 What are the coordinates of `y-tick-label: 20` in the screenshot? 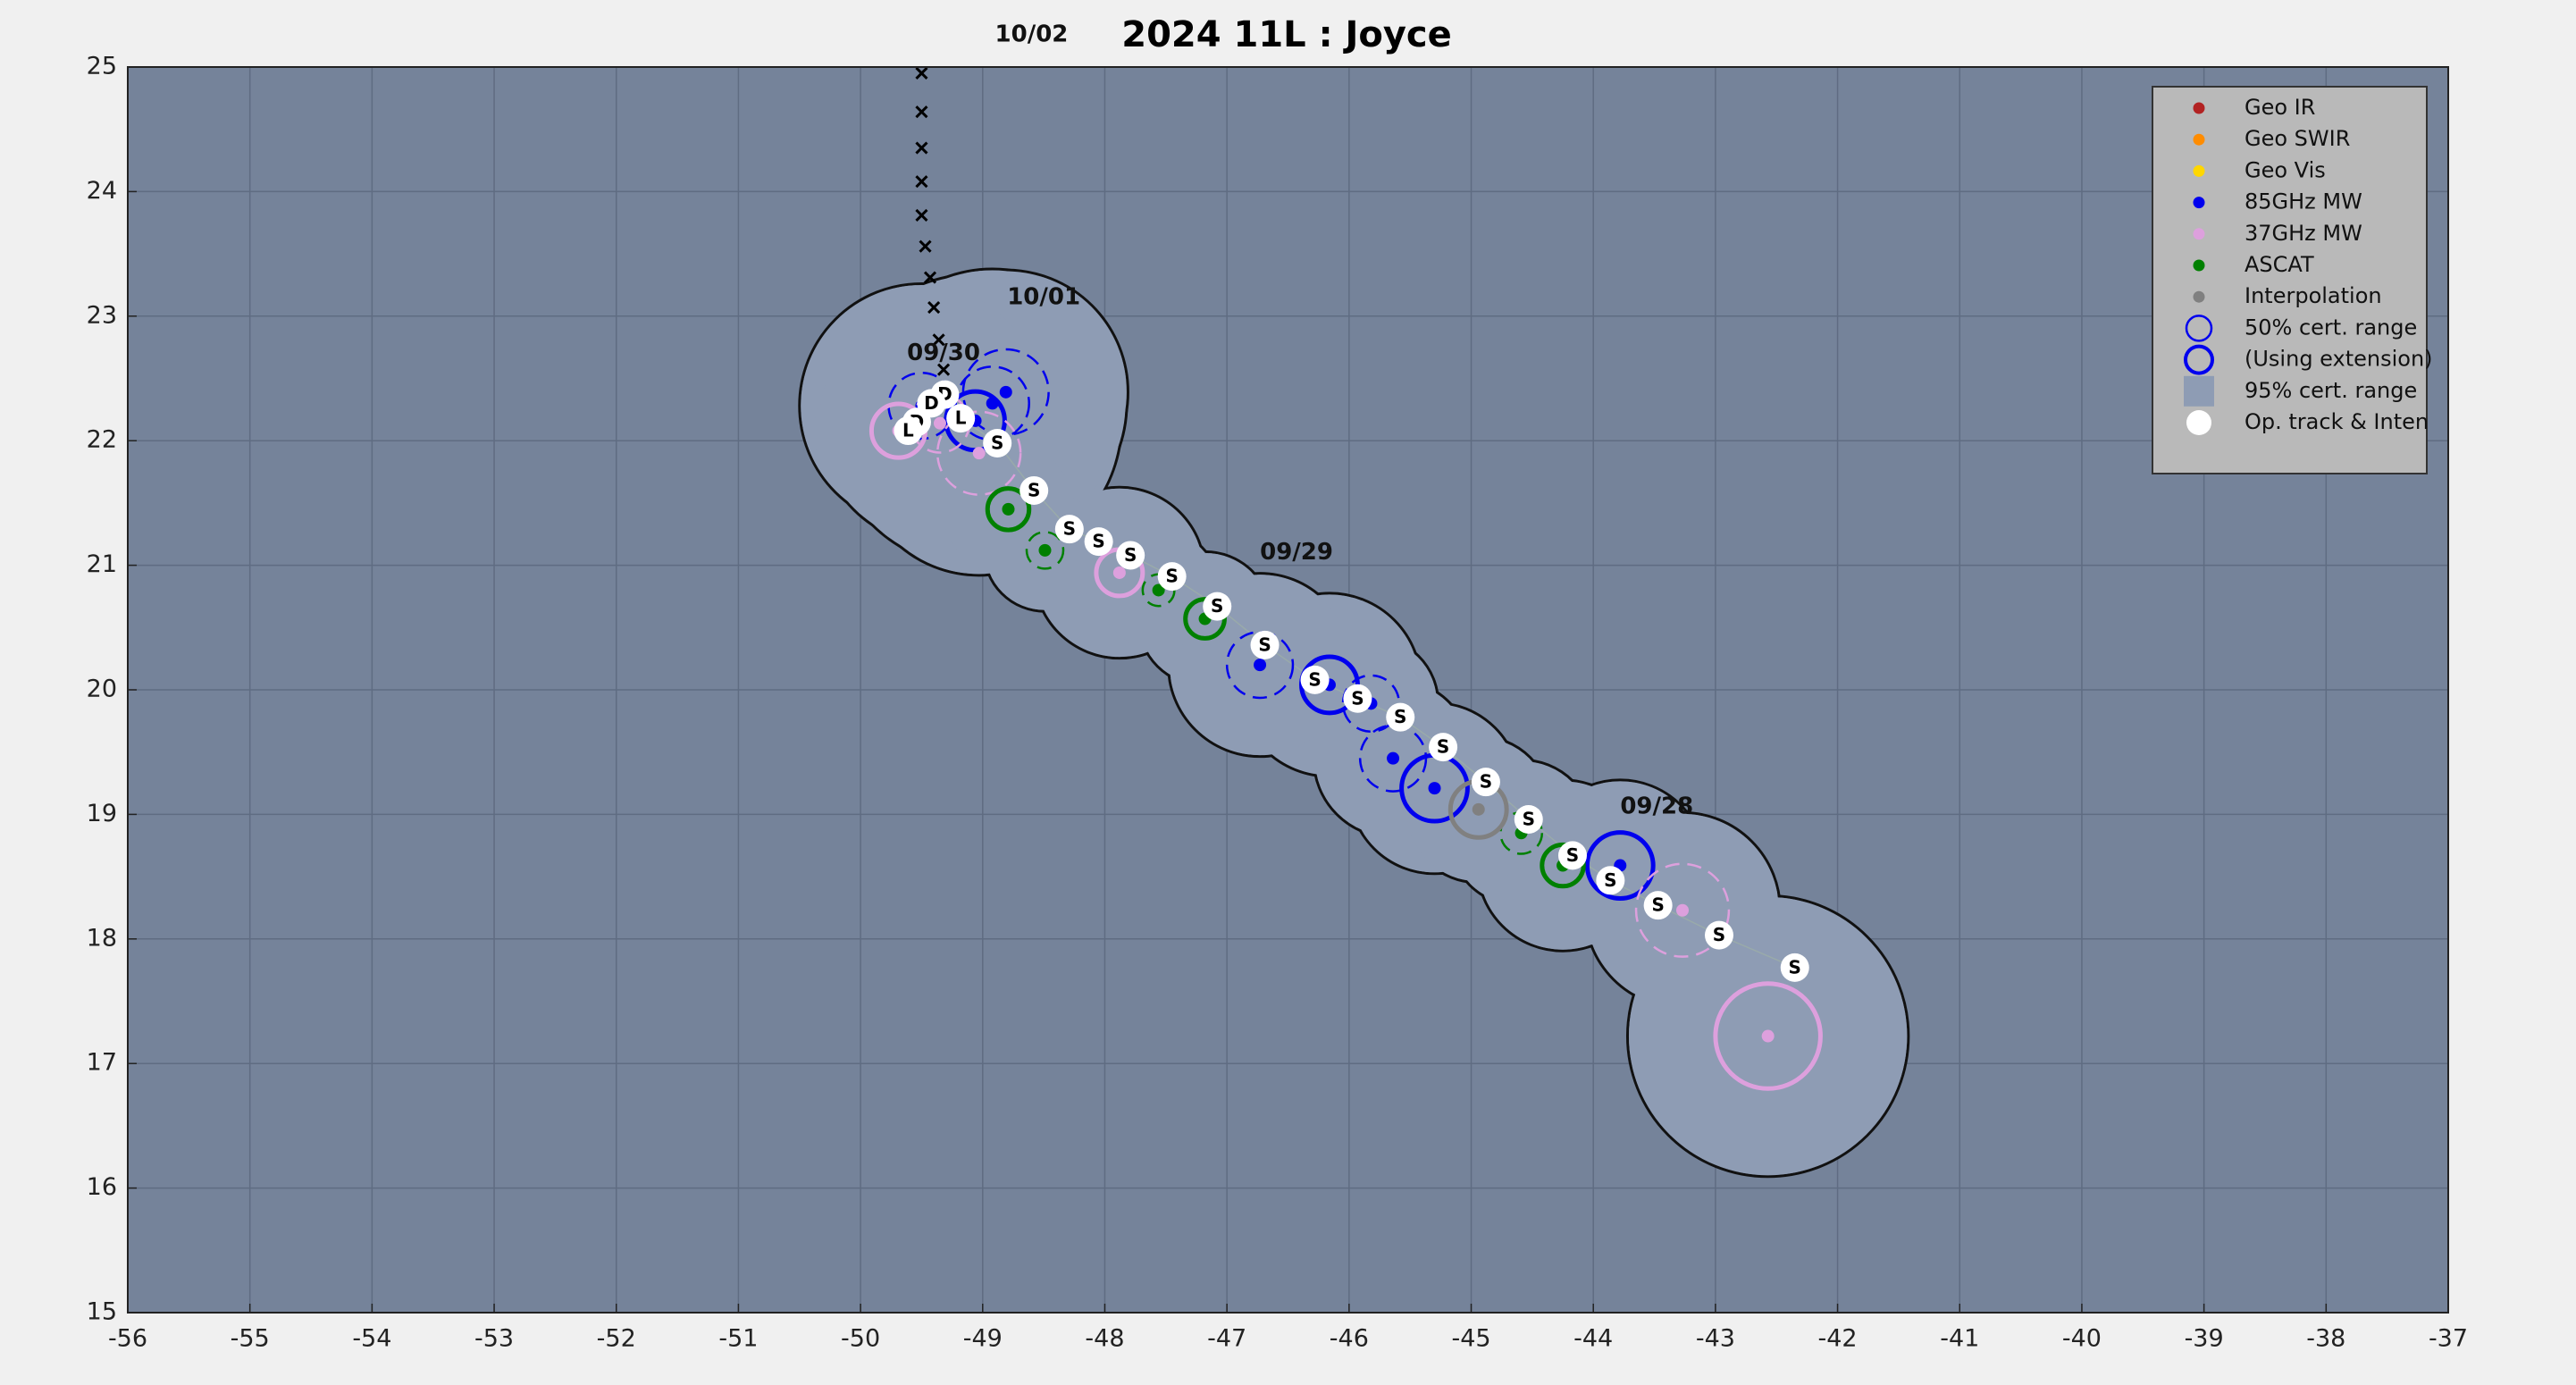 It's located at (102, 689).